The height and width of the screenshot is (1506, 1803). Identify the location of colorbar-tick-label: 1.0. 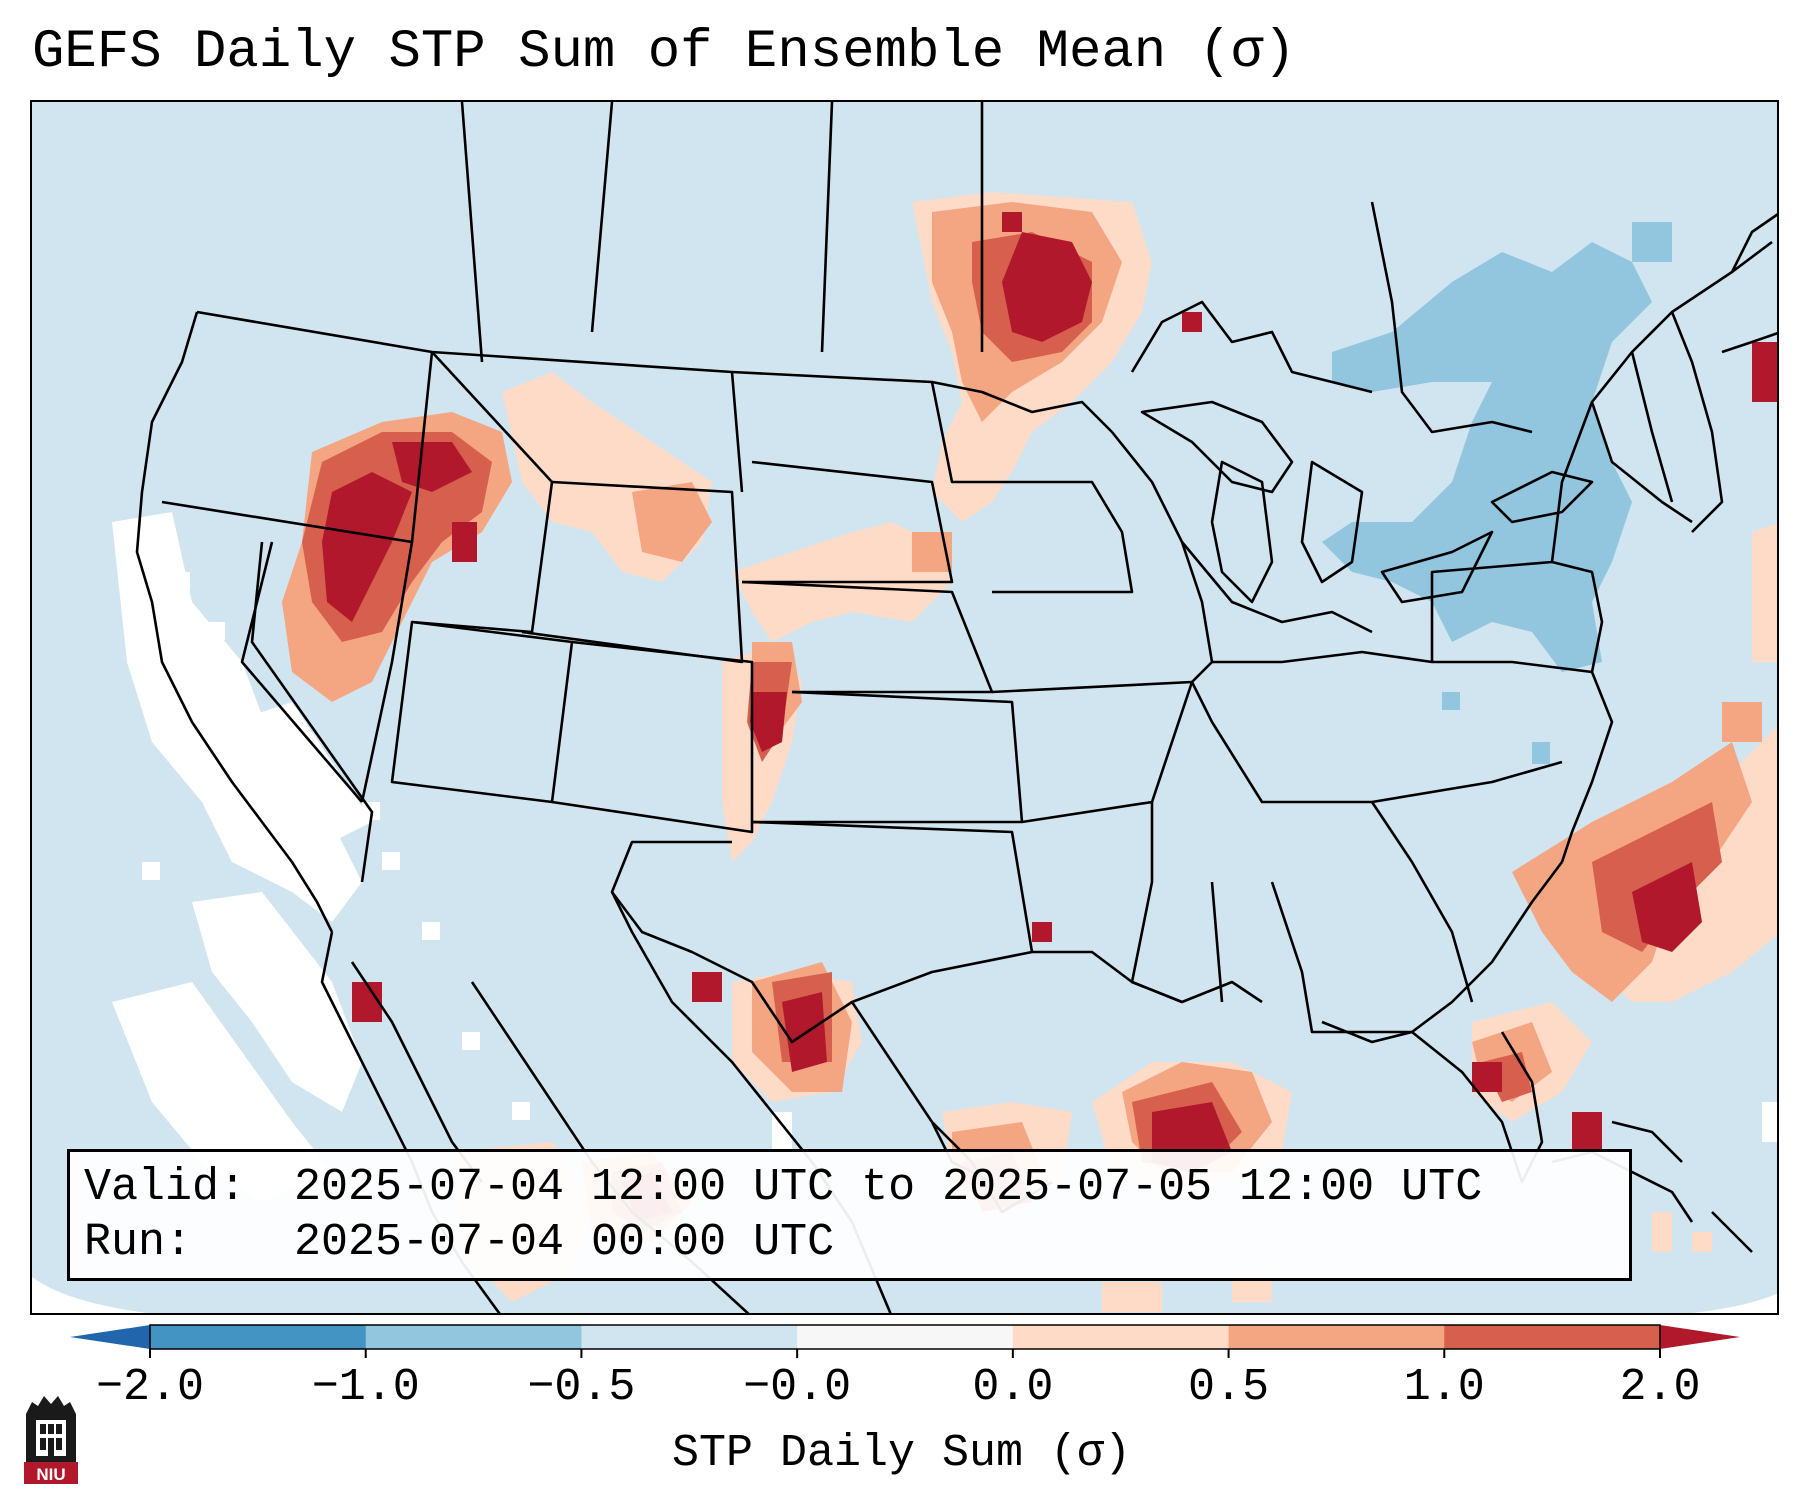
(1444, 1387).